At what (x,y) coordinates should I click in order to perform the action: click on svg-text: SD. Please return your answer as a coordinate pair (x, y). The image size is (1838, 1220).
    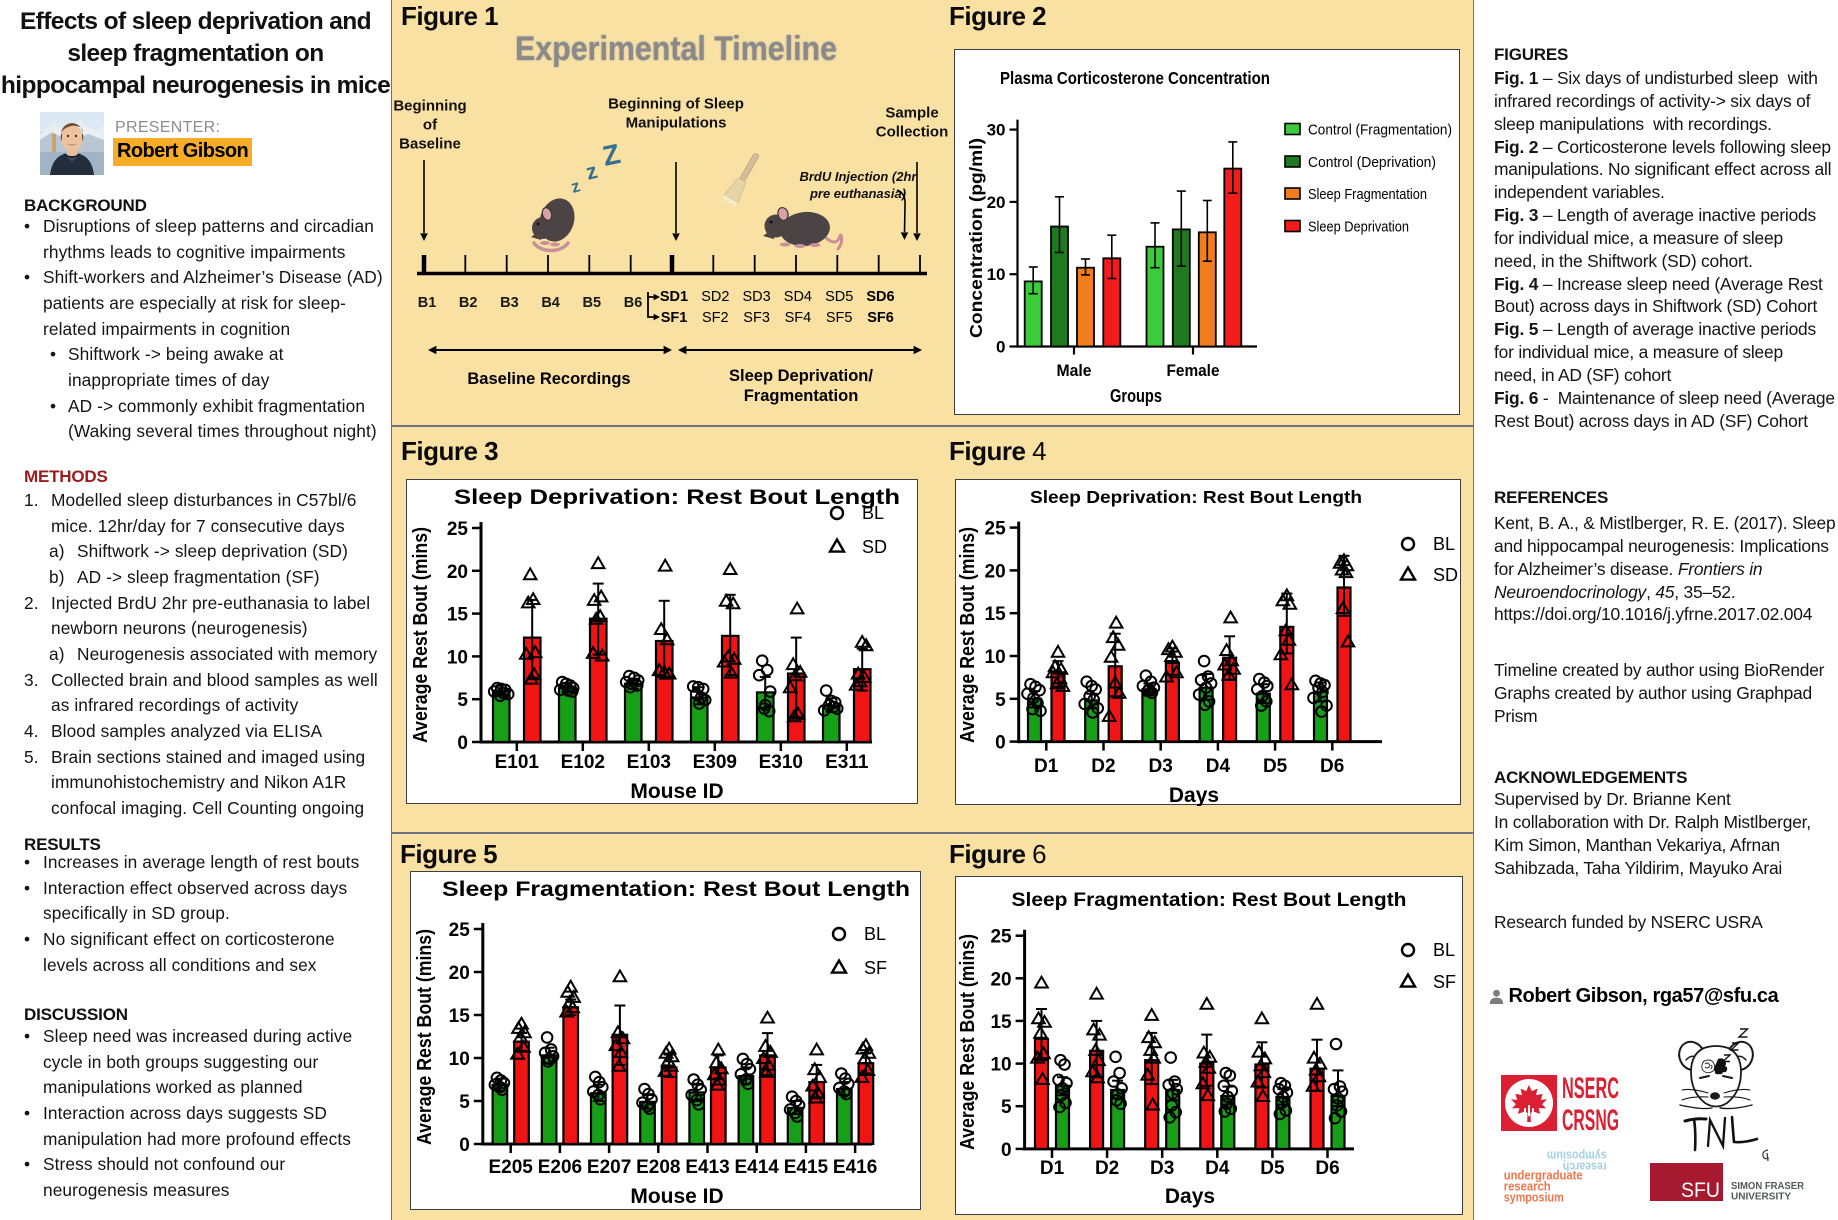
    Looking at the image, I should click on (1445, 575).